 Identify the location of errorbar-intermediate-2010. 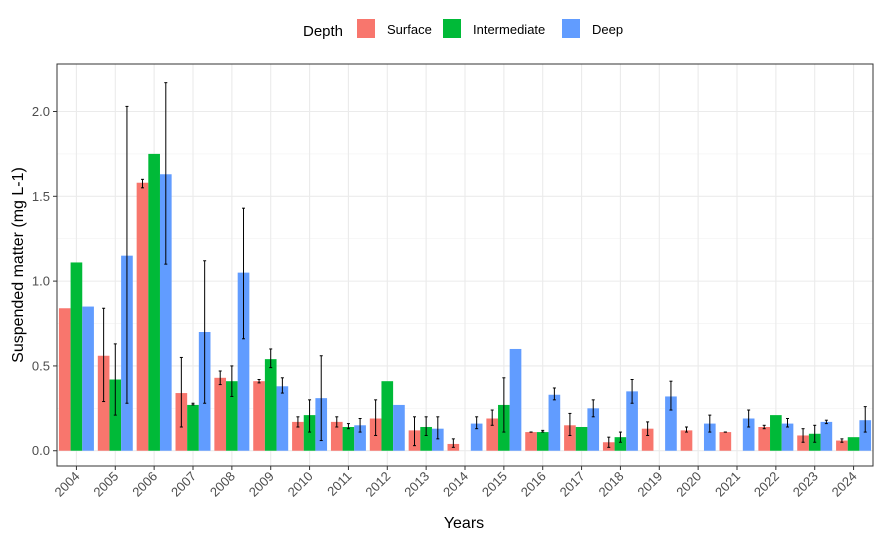
(310, 416).